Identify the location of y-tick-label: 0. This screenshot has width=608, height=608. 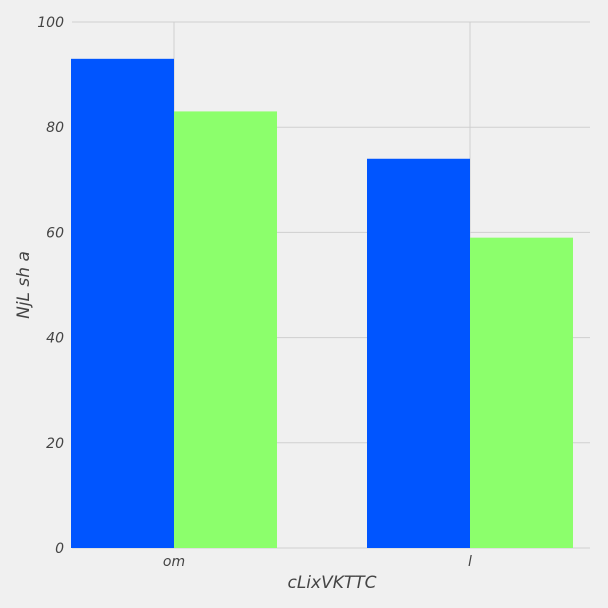
(59, 549).